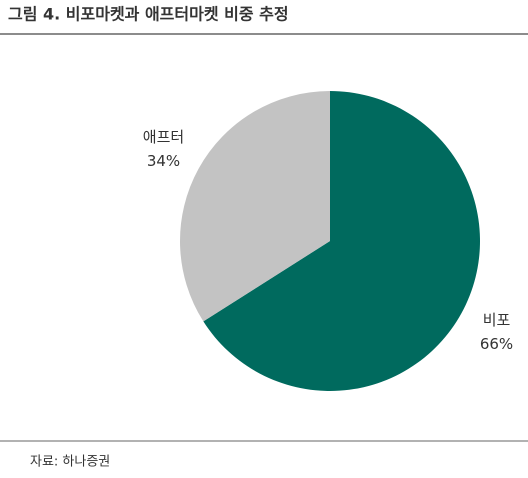 The image size is (528, 478). I want to click on slice-label: 애프터, so click(163, 137).